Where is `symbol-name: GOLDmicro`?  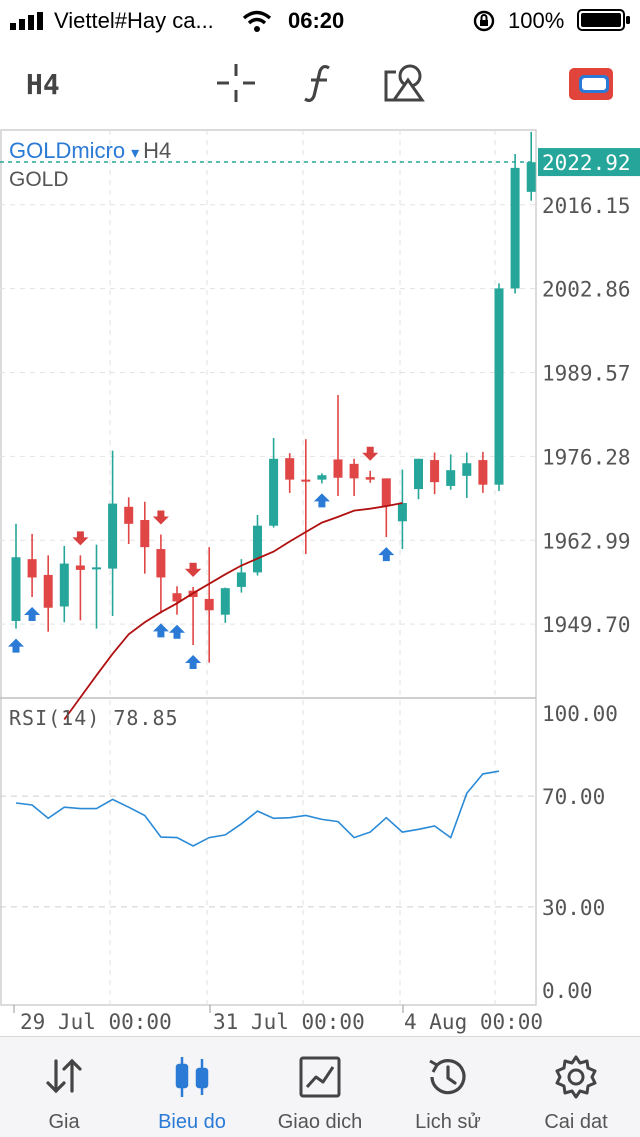
symbol-name: GOLDmicro is located at coordinates (67, 150).